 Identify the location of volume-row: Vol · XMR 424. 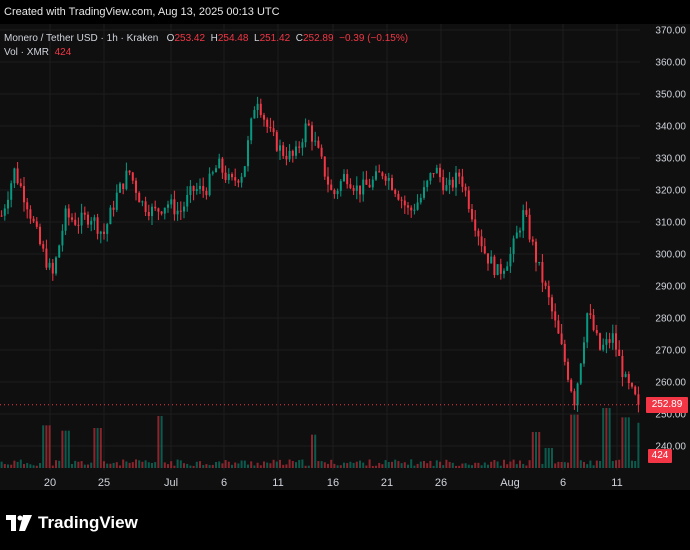
(206, 53).